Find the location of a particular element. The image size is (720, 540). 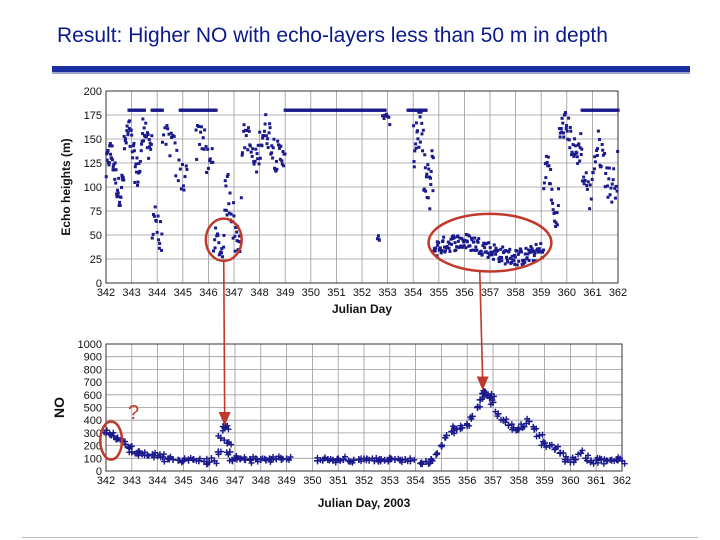

title-underline is located at coordinates (371, 69).